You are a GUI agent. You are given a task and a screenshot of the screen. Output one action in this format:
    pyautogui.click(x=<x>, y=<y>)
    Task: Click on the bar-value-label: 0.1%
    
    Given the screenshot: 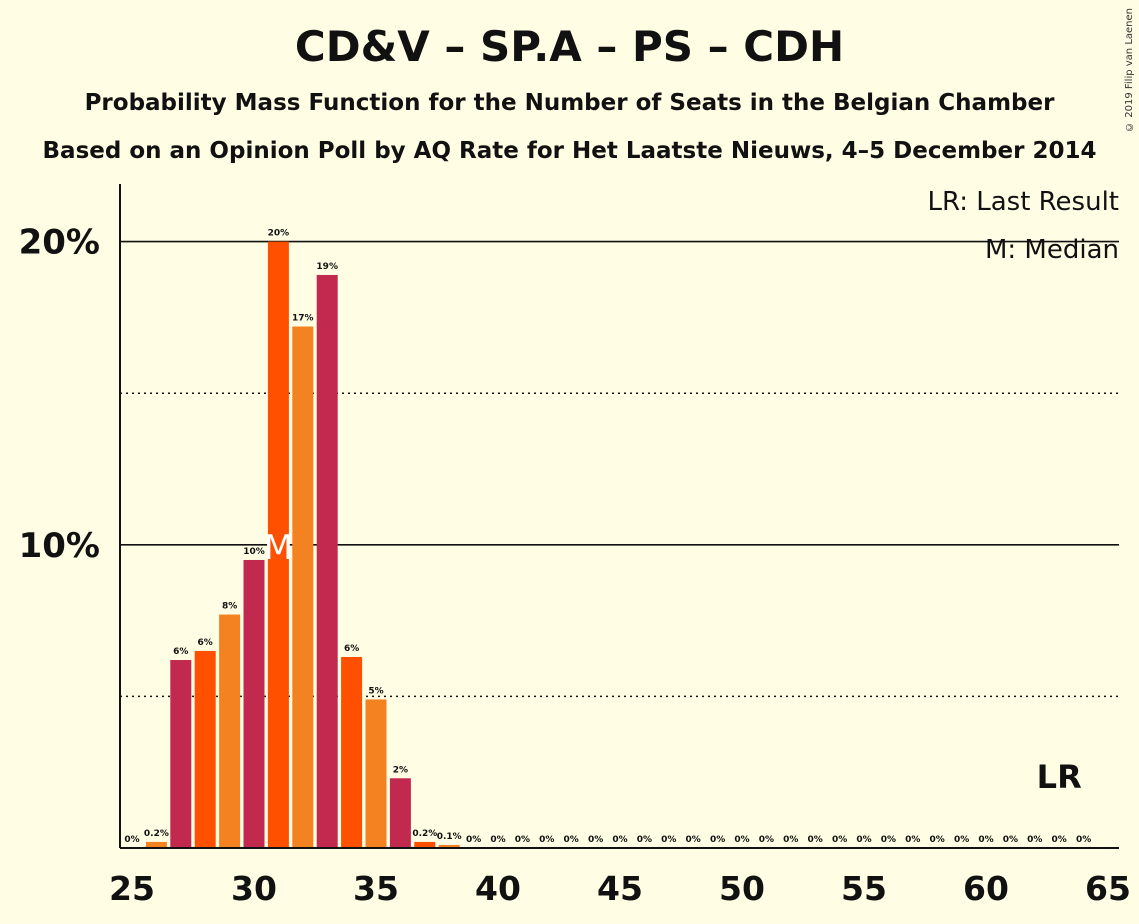 What is the action you would take?
    pyautogui.click(x=449, y=837)
    